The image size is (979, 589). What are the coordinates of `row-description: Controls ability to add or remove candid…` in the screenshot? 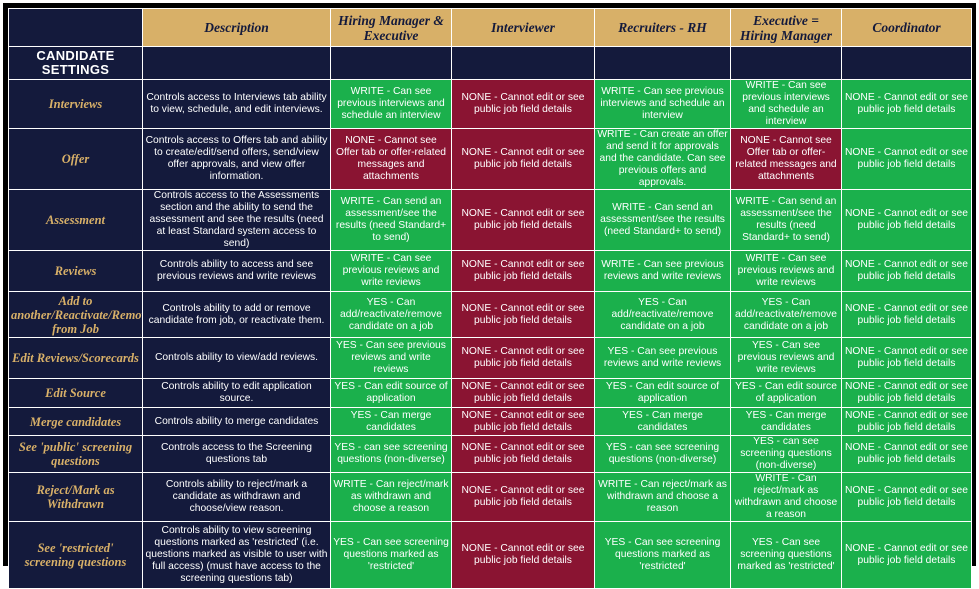 It's located at (236, 314).